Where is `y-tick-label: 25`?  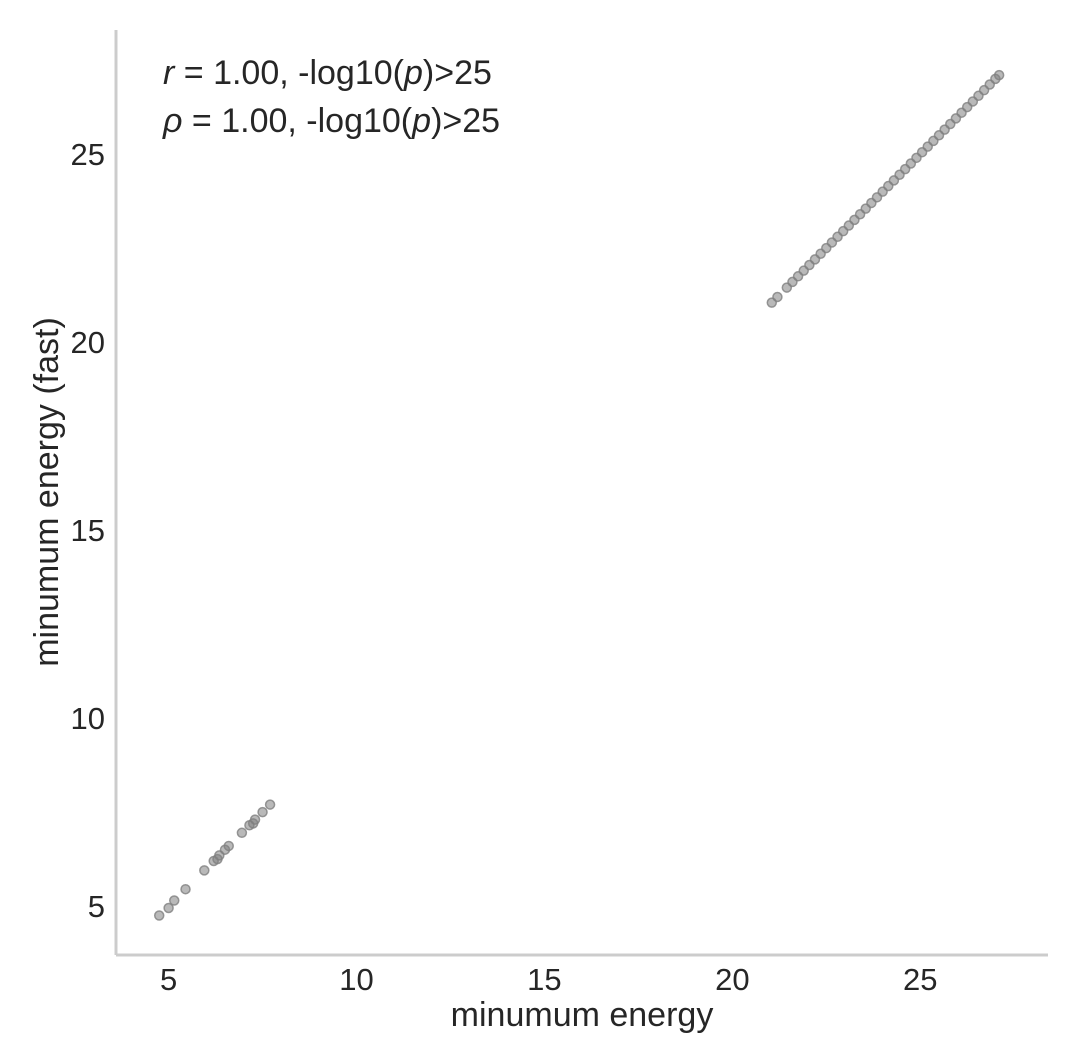 y-tick-label: 25 is located at coordinates (88, 154).